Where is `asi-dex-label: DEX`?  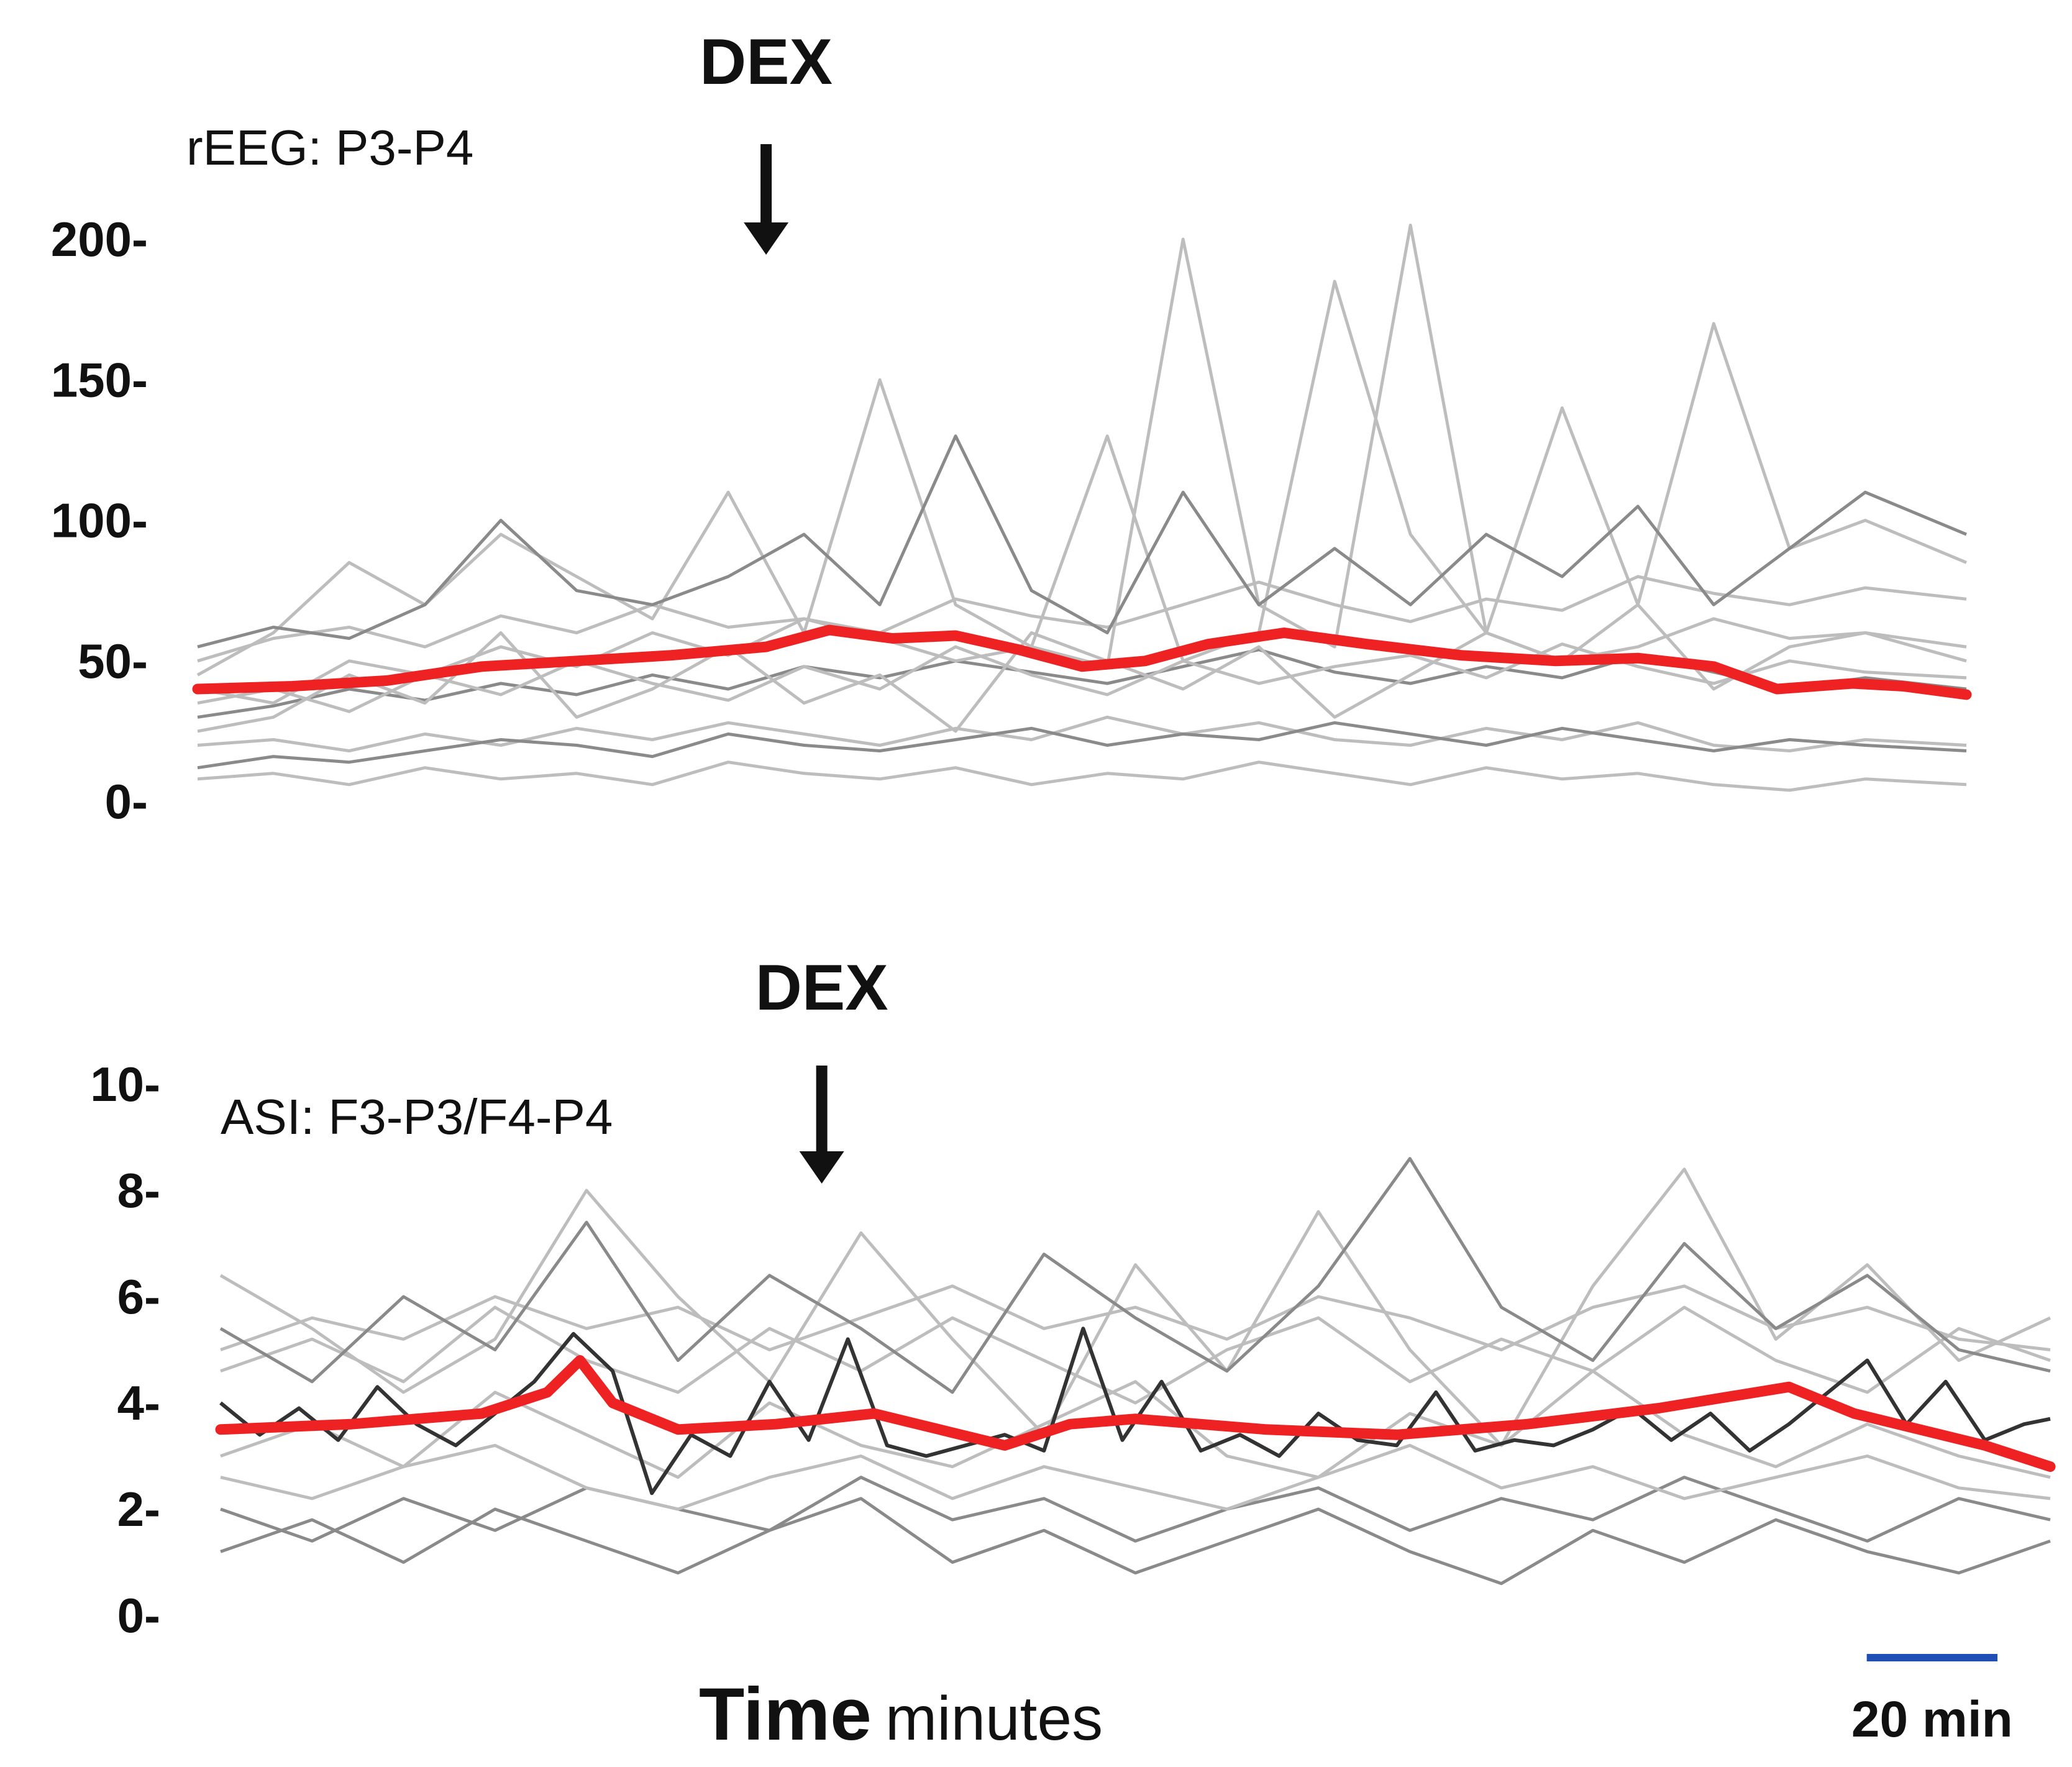
asi-dex-label: DEX is located at coordinates (821, 988).